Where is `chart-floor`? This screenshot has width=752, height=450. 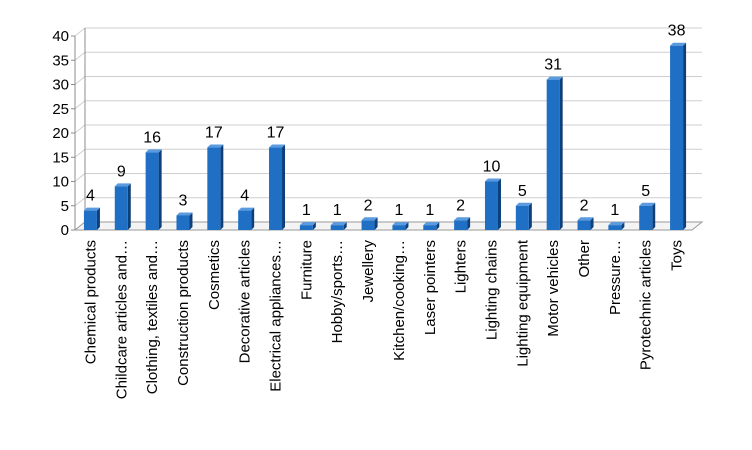 chart-floor is located at coordinates (388, 226).